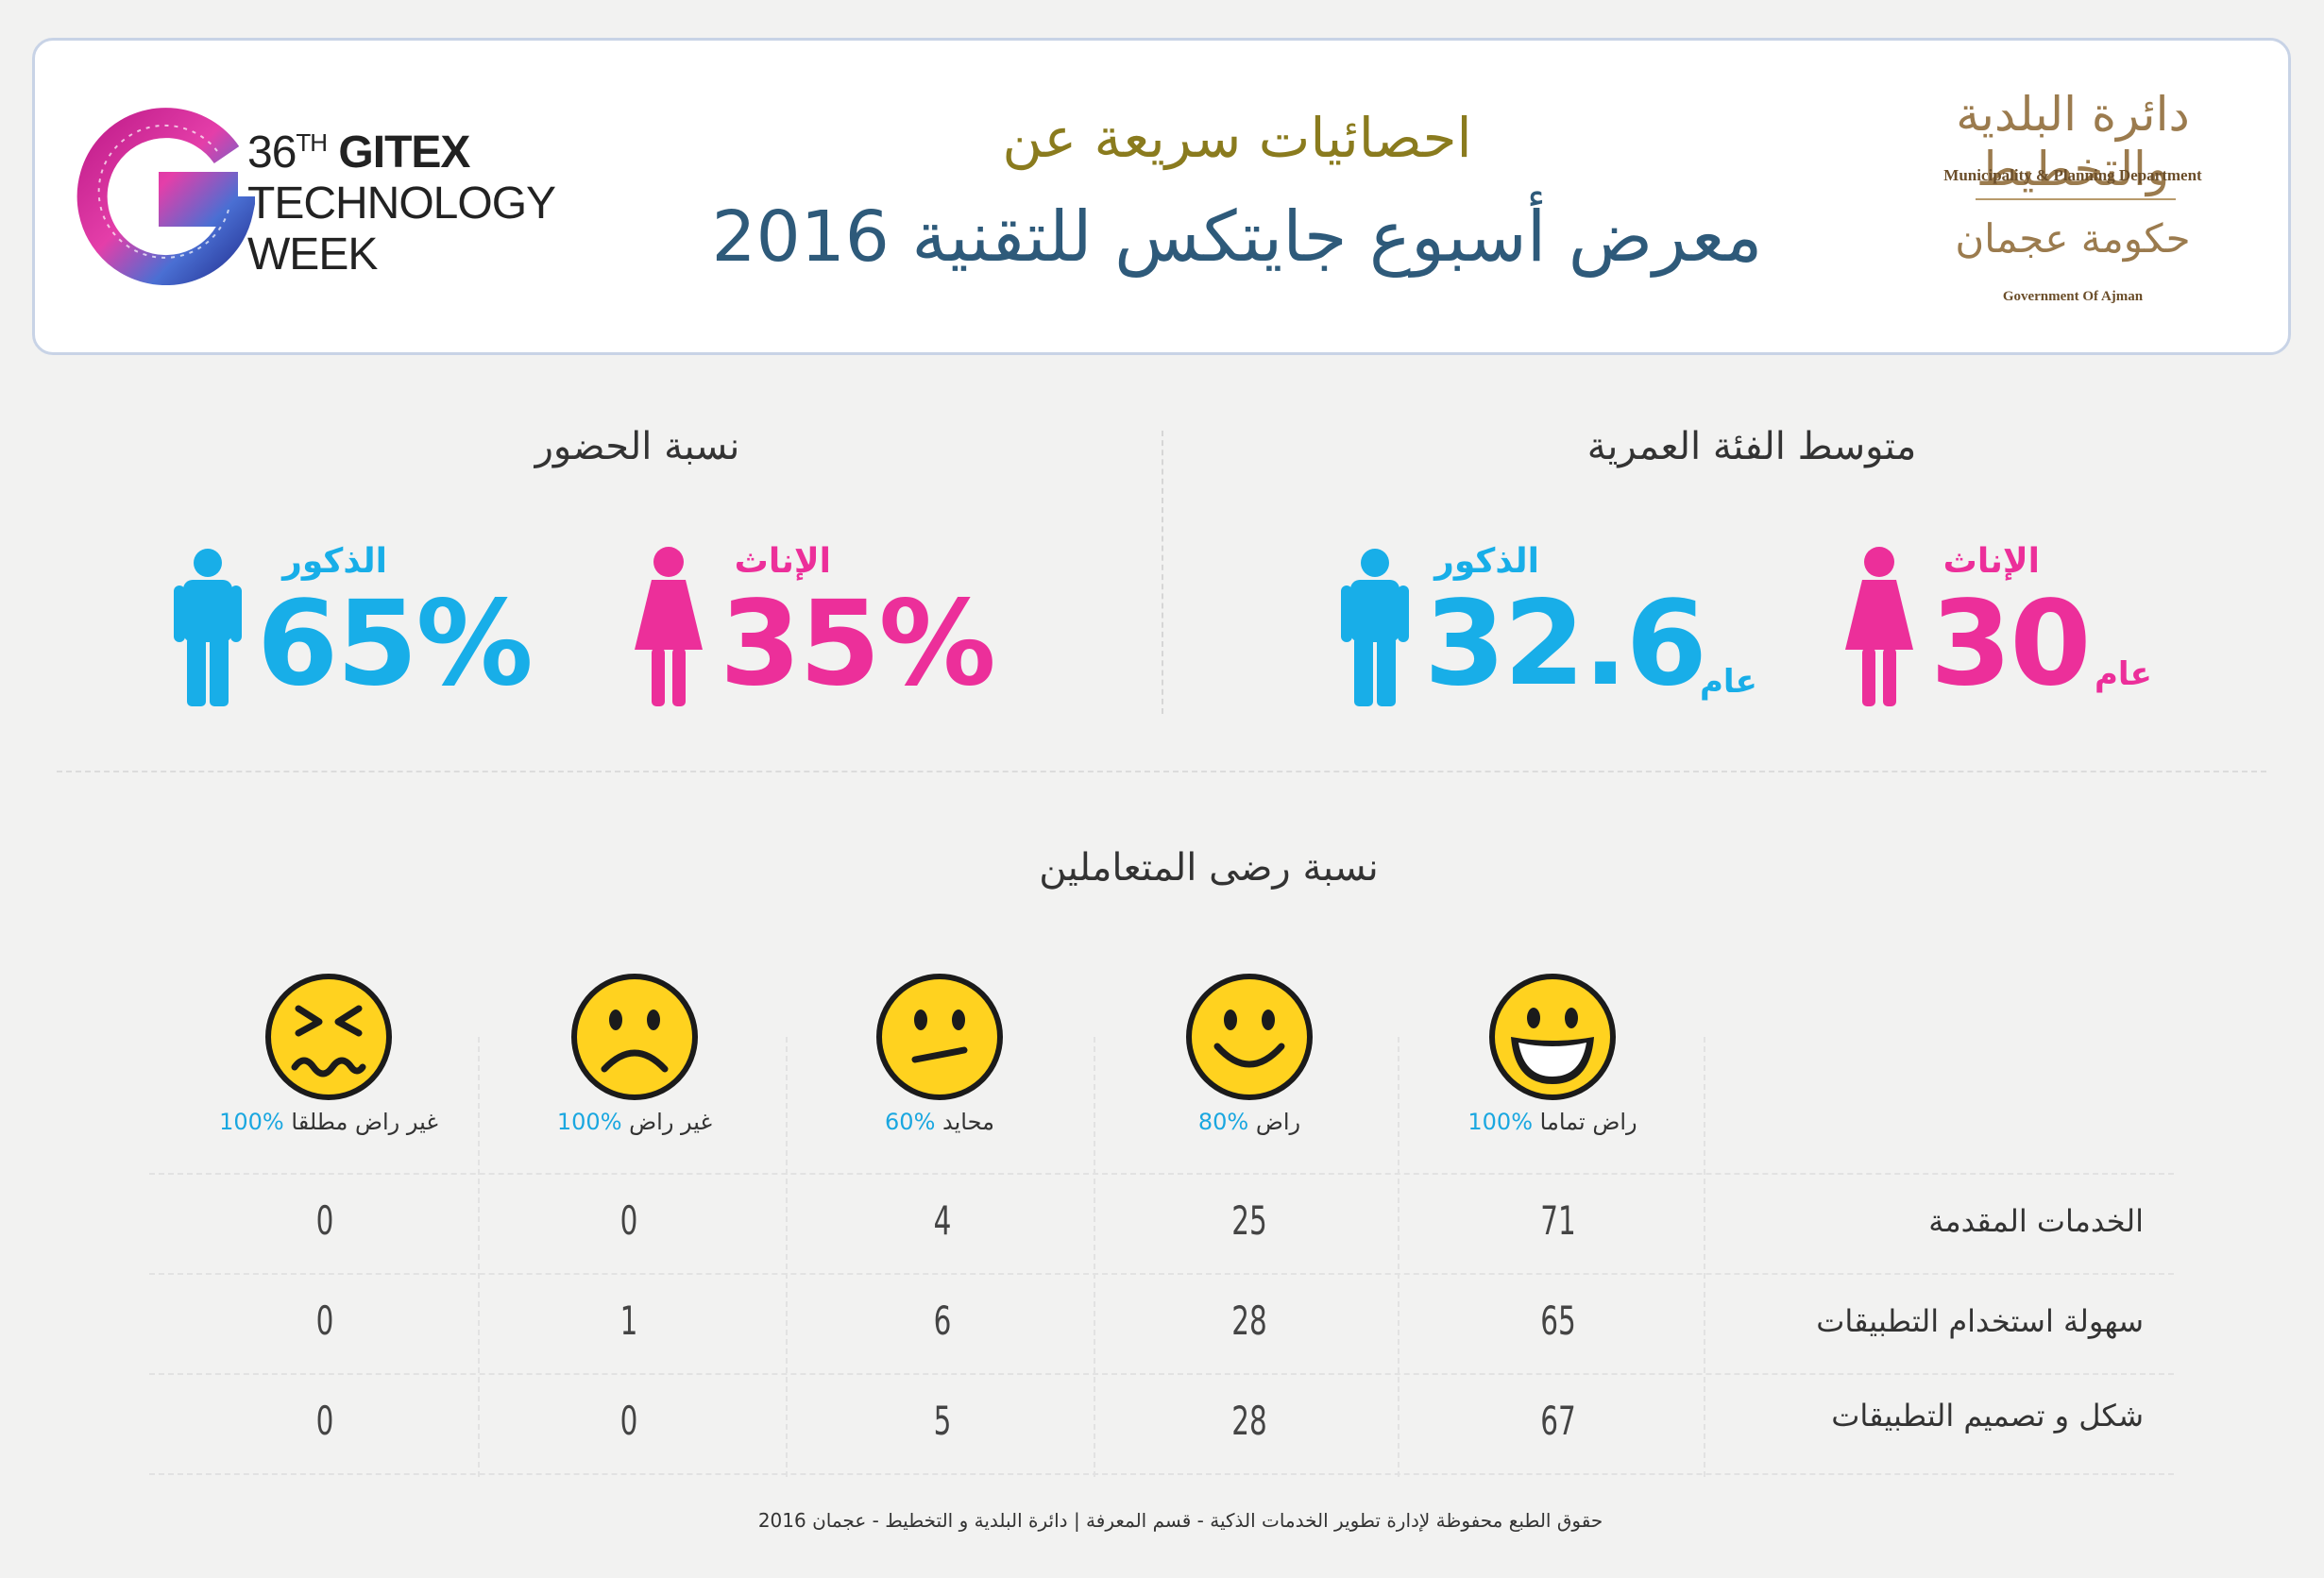 This screenshot has height=1578, width=2324. I want to click on page-title: معرض أسبوع جايتكس للتقنية 2016, so click(1237, 237).